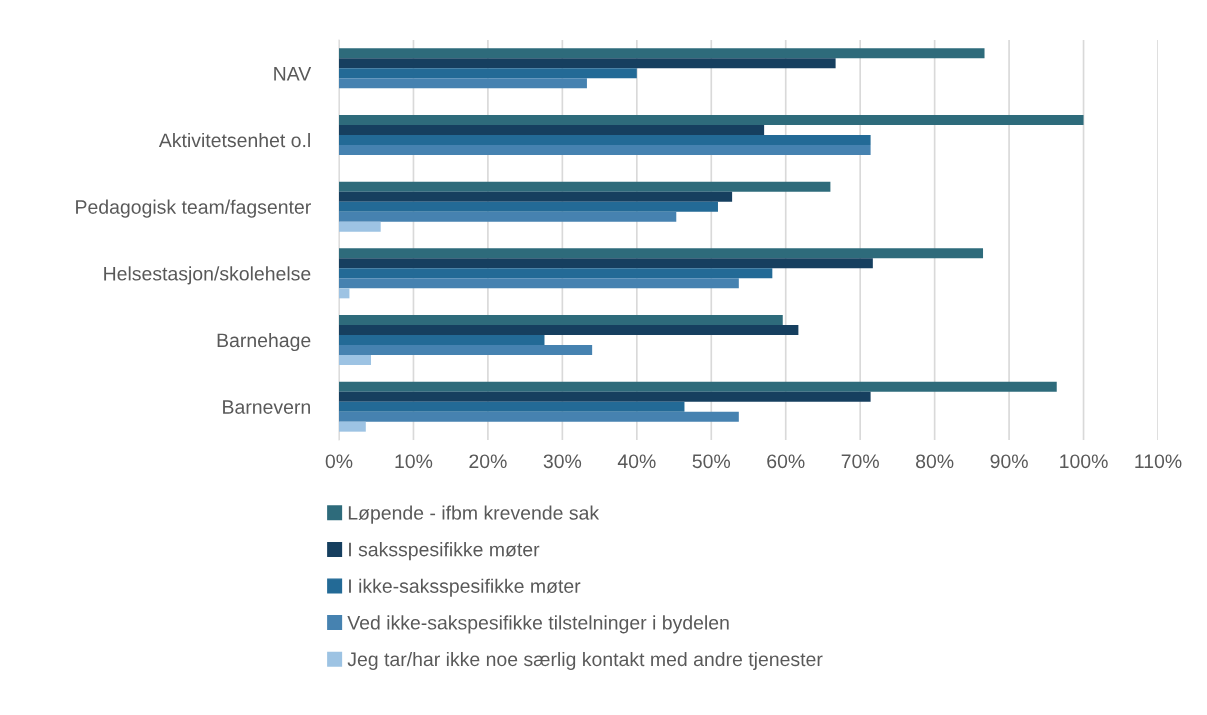 The height and width of the screenshot is (715, 1207). Describe the element at coordinates (193, 208) in the screenshot. I see `y-tick-label: Pedagogisk team/fagsenter` at that location.